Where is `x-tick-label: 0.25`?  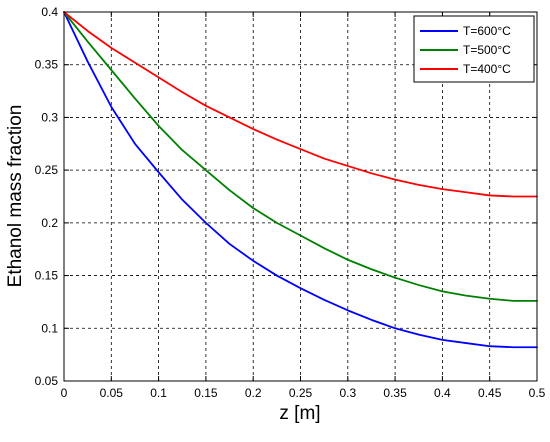 x-tick-label: 0.25 is located at coordinates (301, 393).